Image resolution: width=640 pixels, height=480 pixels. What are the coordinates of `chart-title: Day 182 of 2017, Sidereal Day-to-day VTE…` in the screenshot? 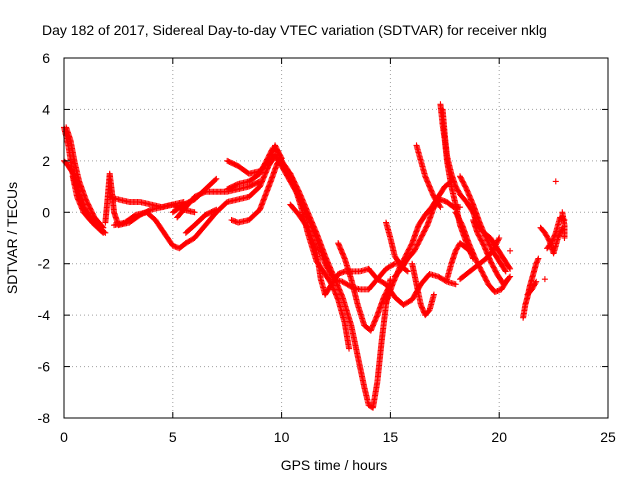 It's located at (294, 30).